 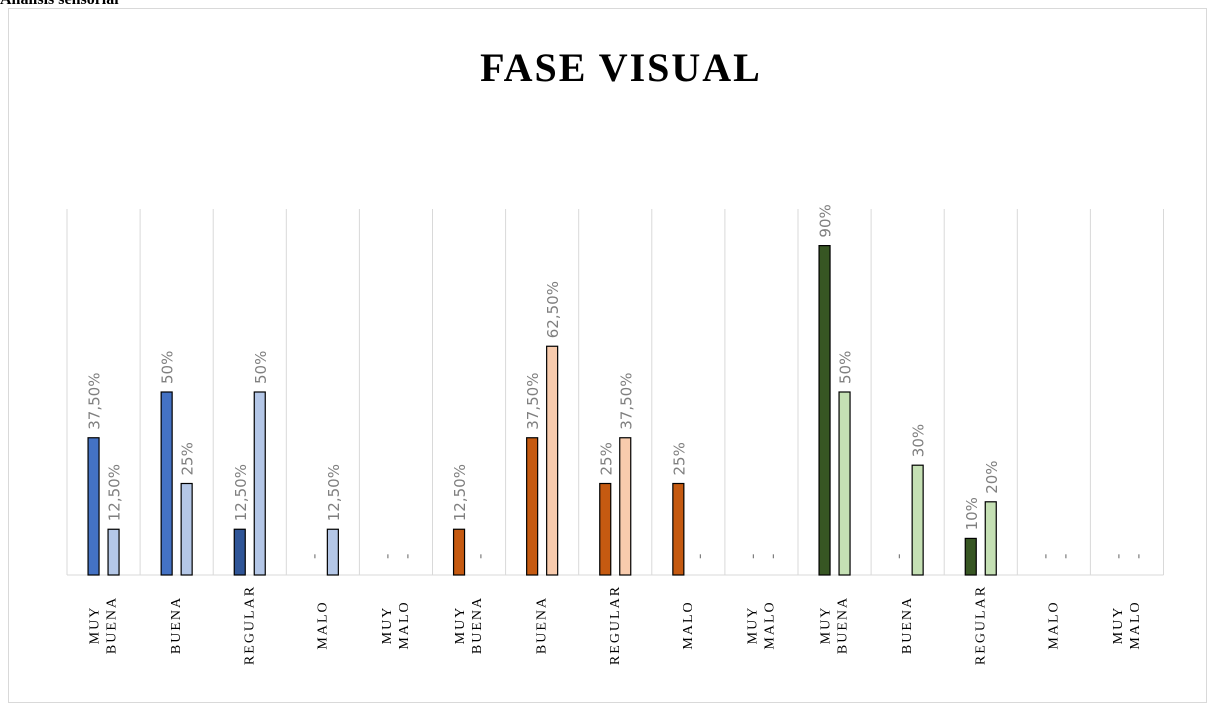 I want to click on data-label: 90%, so click(x=826, y=220).